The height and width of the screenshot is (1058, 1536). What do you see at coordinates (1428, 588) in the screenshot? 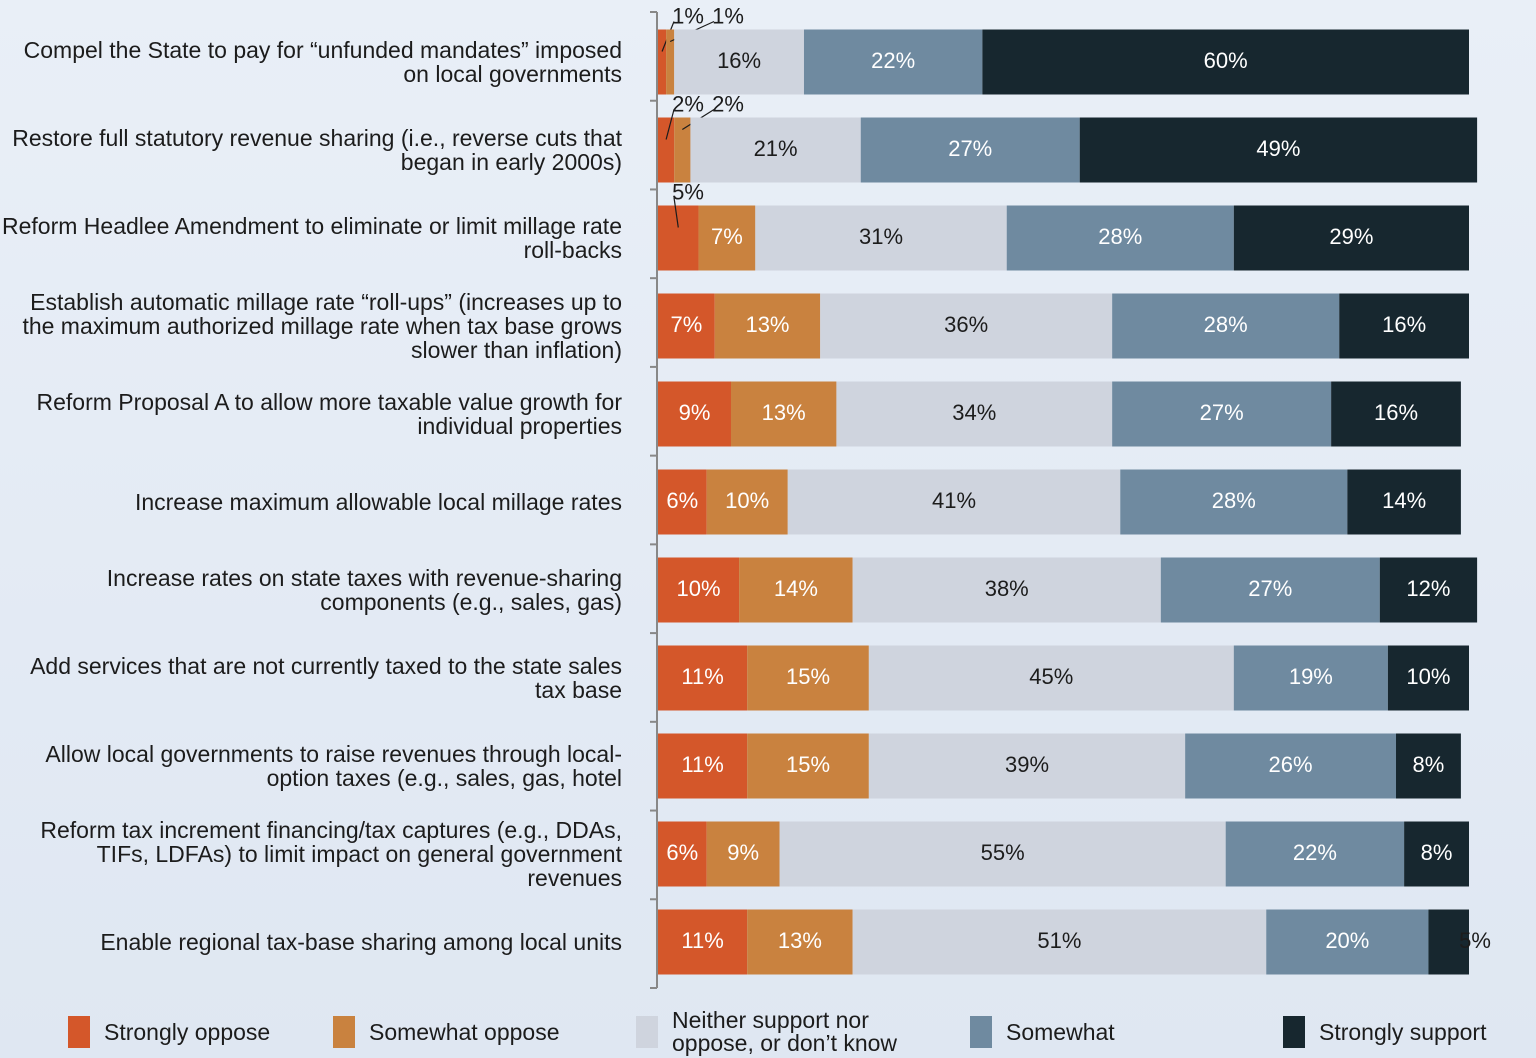
I see `value-label: 12%` at bounding box center [1428, 588].